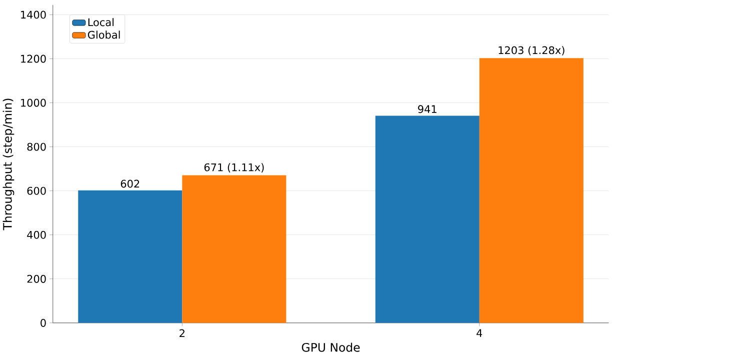 This screenshot has height=360, width=738. Describe the element at coordinates (8, 164) in the screenshot. I see `y-axis-title: Throughput (step/min)` at that location.